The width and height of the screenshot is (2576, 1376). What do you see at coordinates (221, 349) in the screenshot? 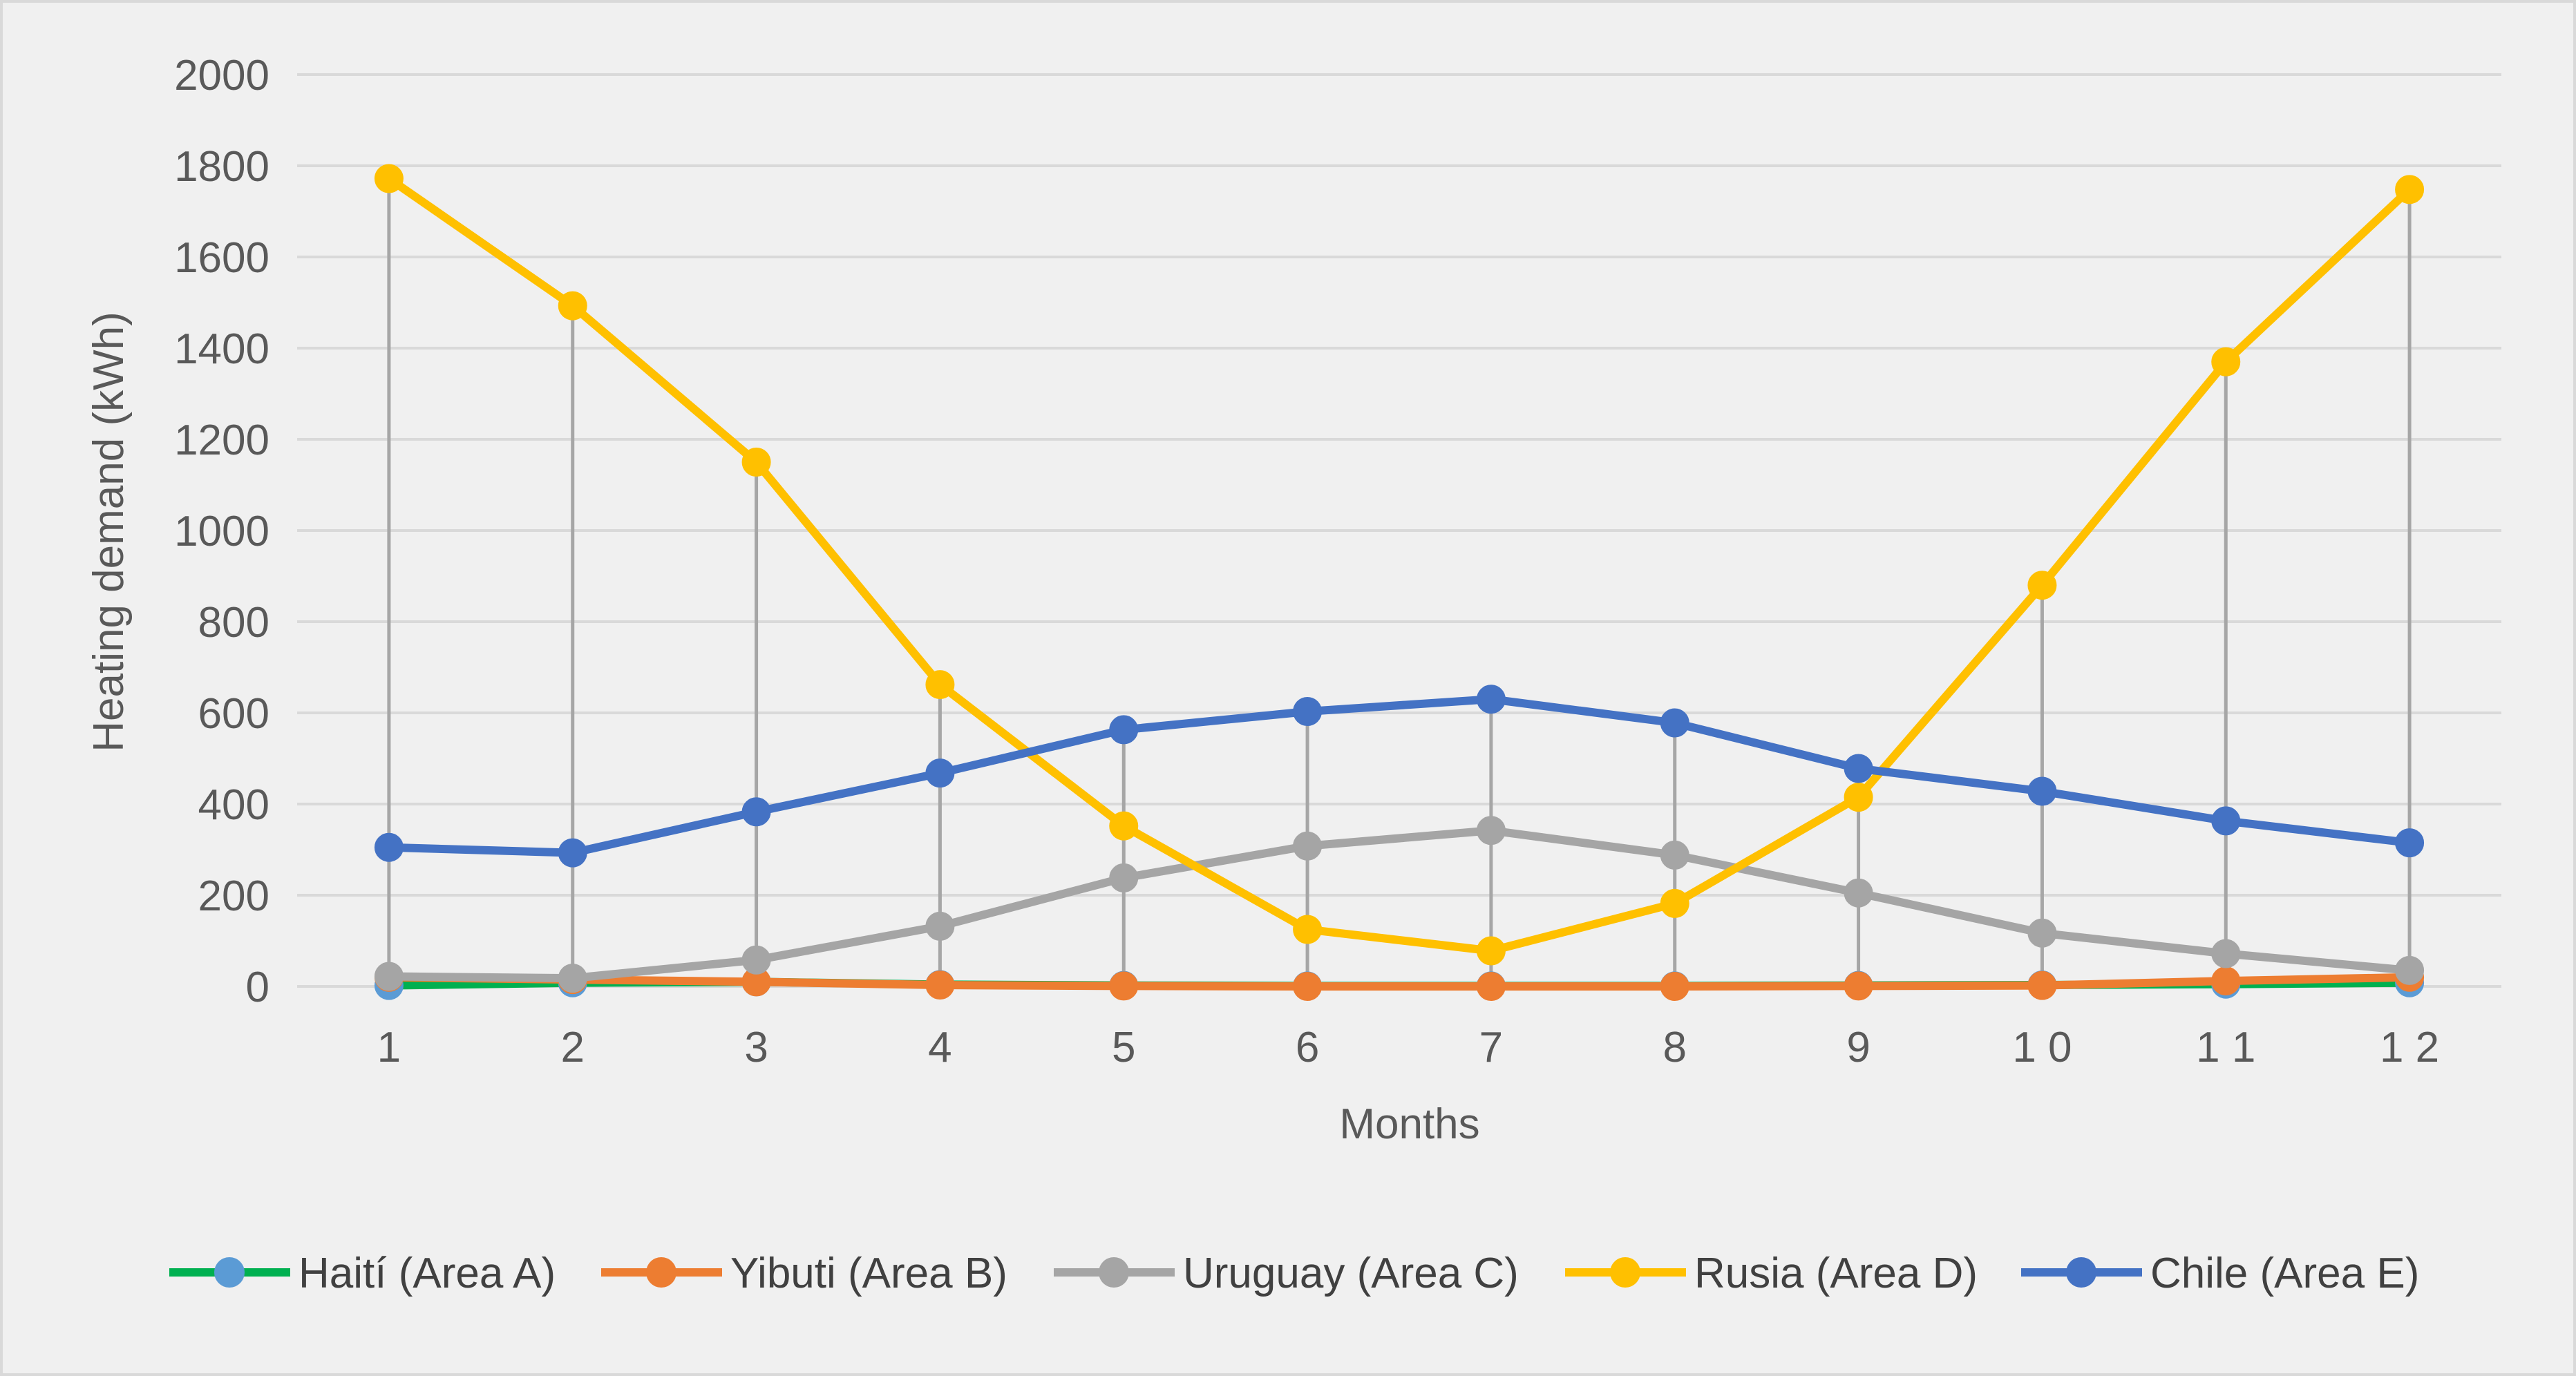
I see `y-tick-label: 1400` at bounding box center [221, 349].